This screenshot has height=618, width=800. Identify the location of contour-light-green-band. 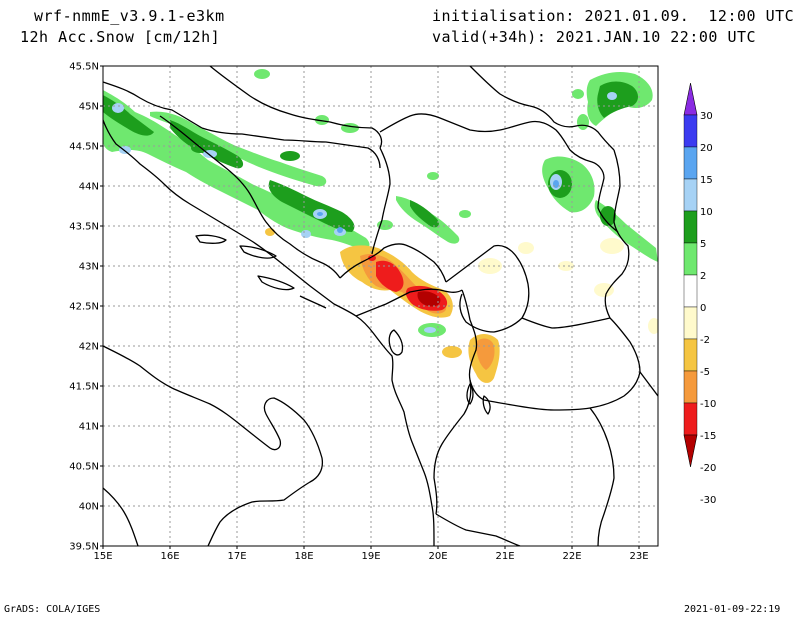
(238, 149).